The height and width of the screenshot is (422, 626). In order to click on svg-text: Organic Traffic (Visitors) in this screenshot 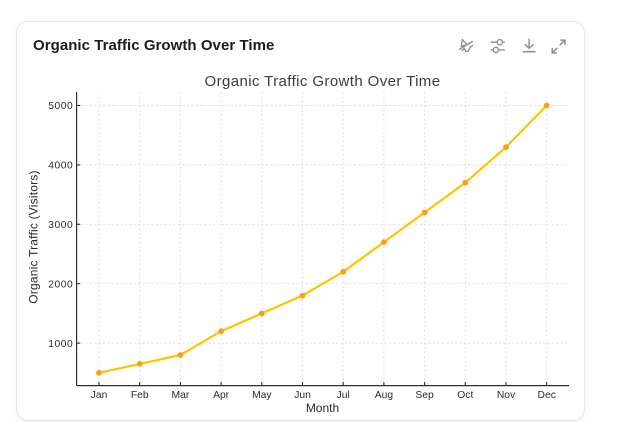, I will do `click(34, 236)`.